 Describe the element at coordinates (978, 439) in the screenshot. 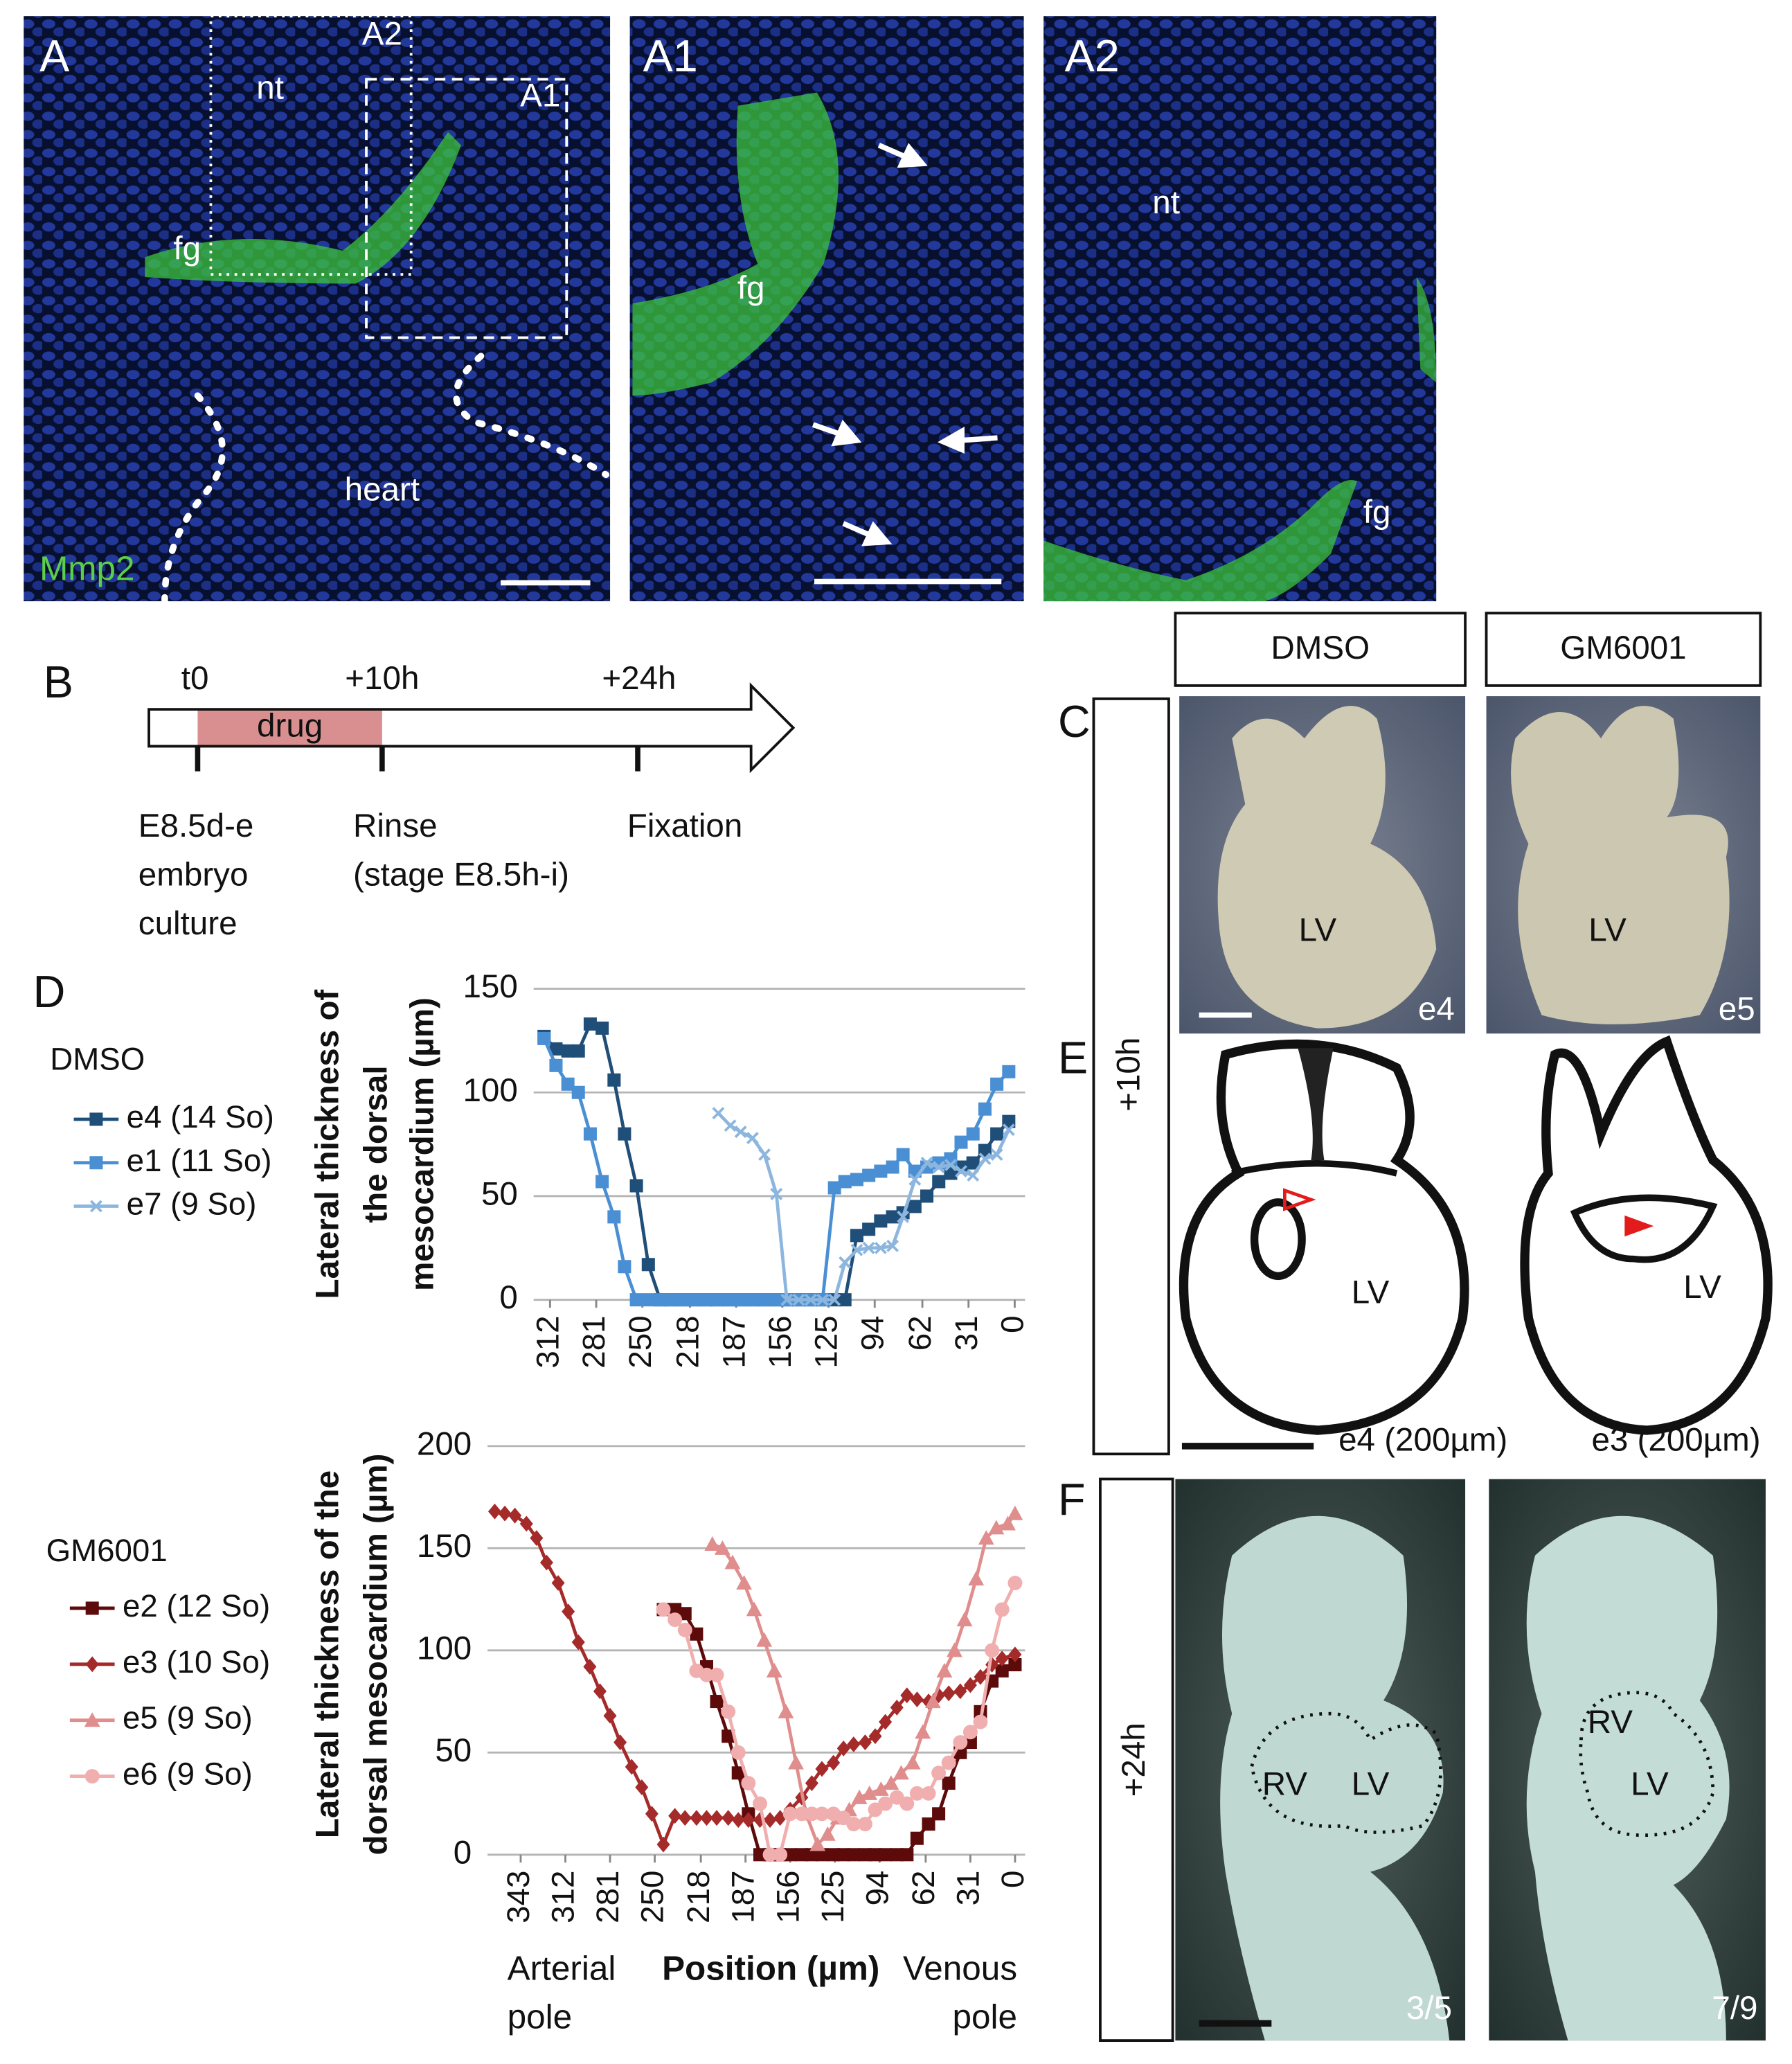

I see `arrow` at that location.